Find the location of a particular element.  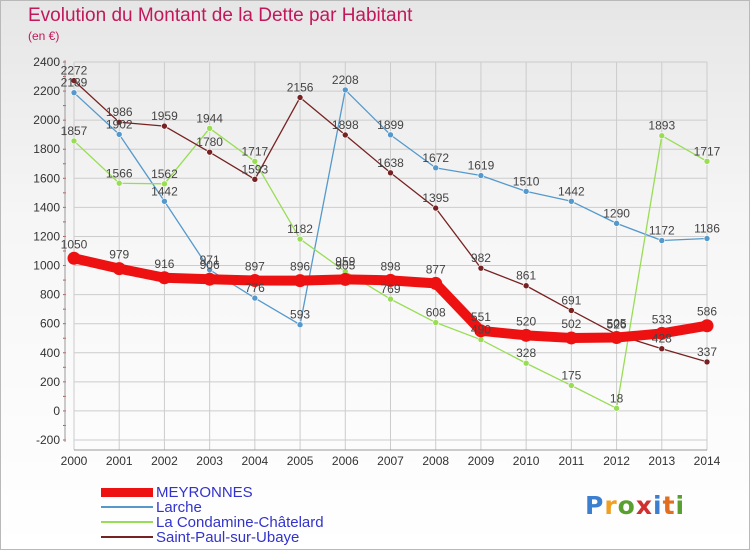

data-label: 1959 is located at coordinates (164, 116).